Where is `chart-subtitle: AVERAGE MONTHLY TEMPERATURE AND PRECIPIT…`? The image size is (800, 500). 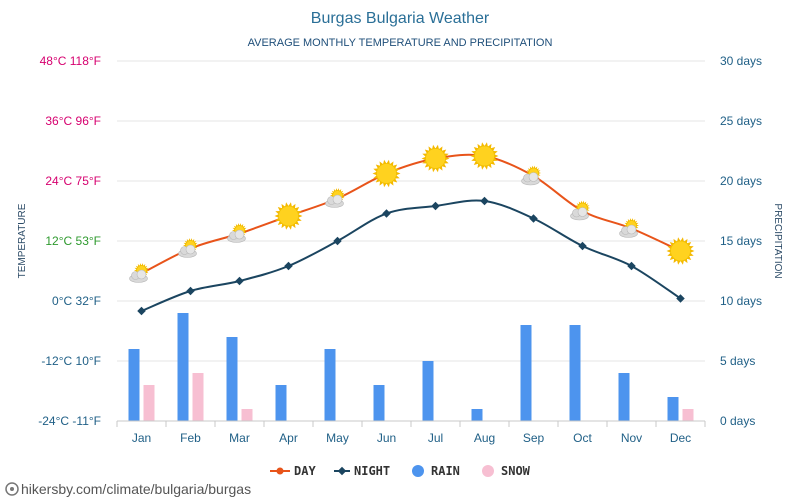 chart-subtitle: AVERAGE MONTHLY TEMPERATURE AND PRECIPIT… is located at coordinates (400, 43).